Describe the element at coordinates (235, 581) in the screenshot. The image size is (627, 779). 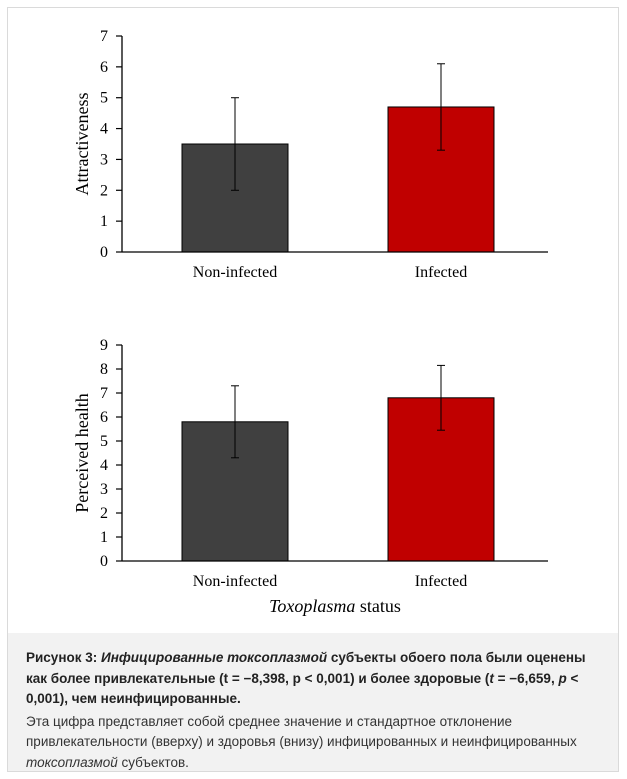
I see `chart-bottom-category-label: Non-infected` at that location.